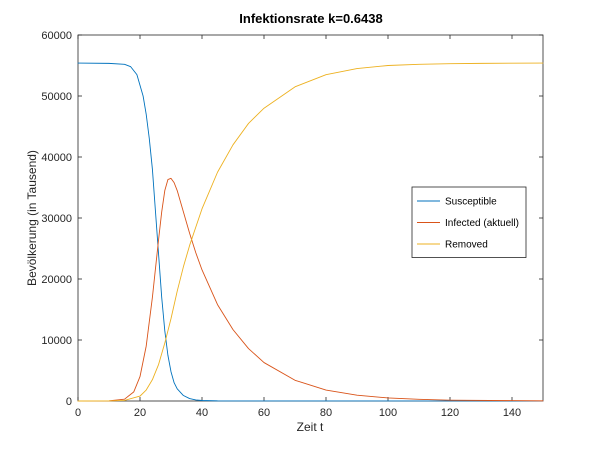 The image size is (600, 450). What do you see at coordinates (56, 280) in the screenshot?
I see `y-tick-label: 20000` at bounding box center [56, 280].